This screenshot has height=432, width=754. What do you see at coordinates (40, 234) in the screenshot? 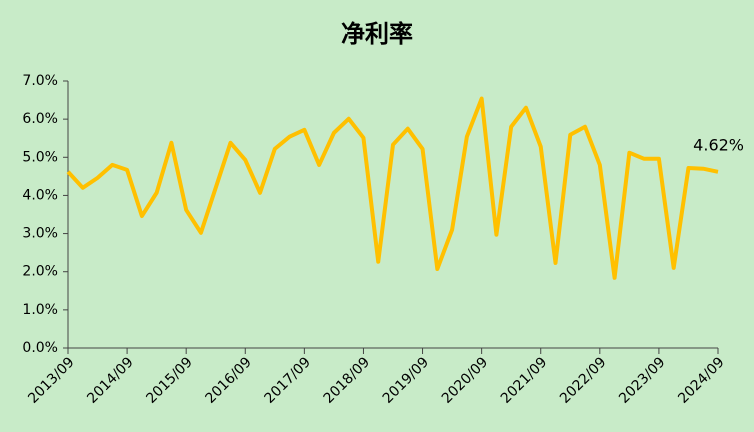
I see `y-tick-label: 3.0%` at bounding box center [40, 234].